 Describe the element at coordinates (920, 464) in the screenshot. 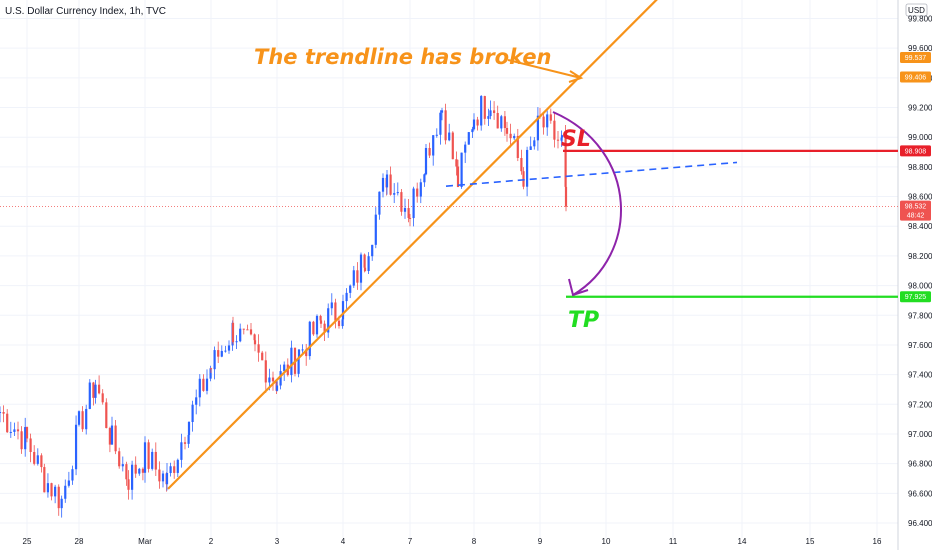

I see `y-tick-label: 96.800` at that location.